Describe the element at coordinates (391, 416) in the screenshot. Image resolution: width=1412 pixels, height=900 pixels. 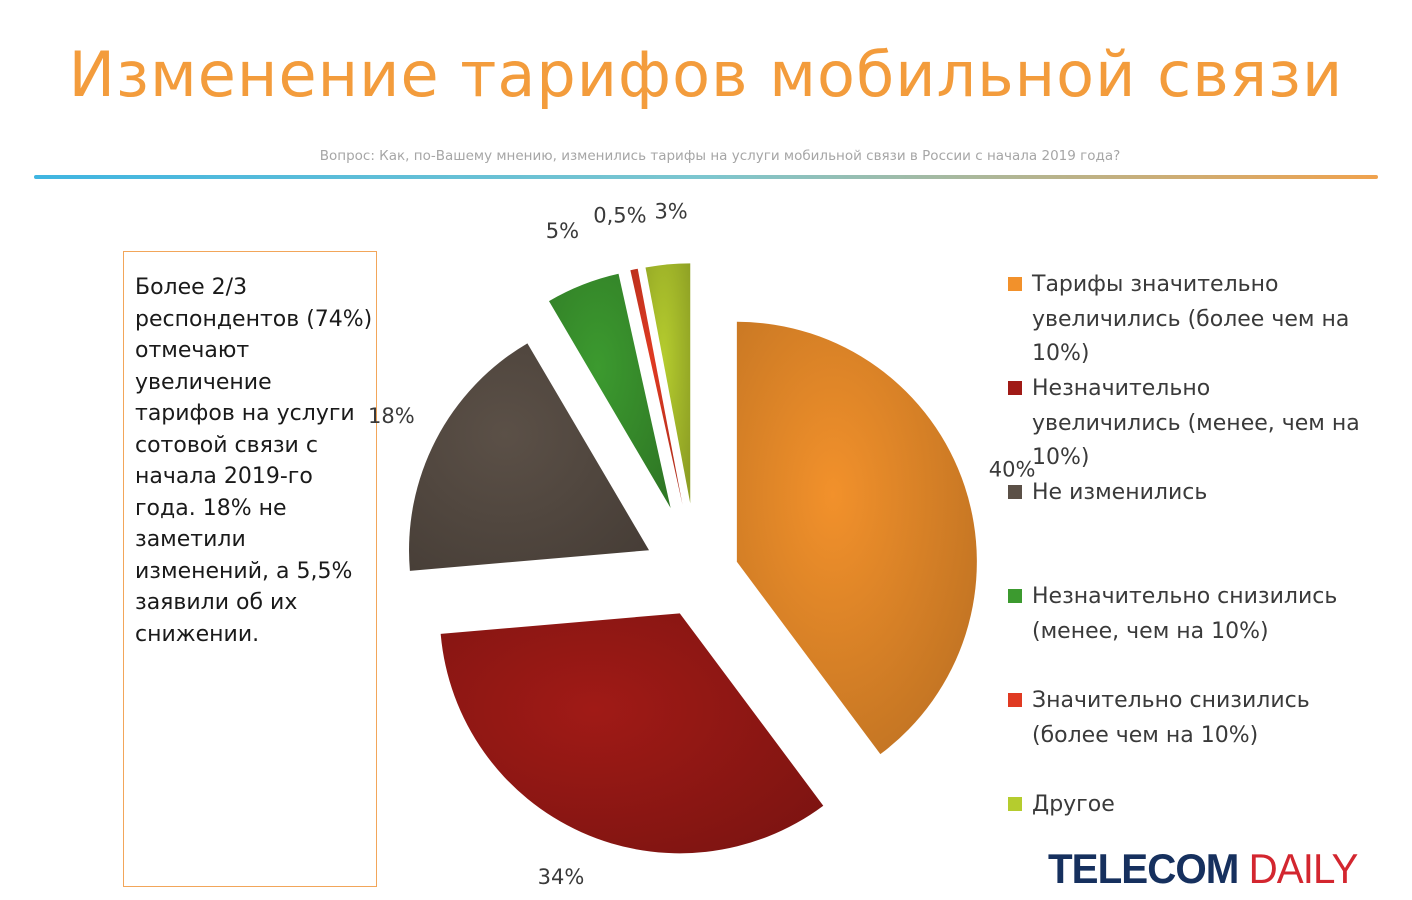
I see `slice-value-label-3: 18%` at that location.